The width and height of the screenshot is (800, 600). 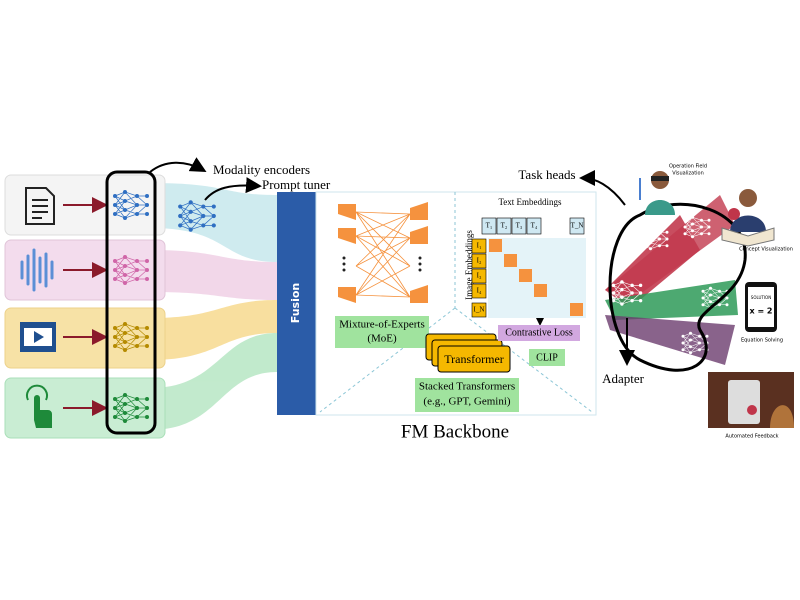 I want to click on section-dividers, so click(x=456, y=302).